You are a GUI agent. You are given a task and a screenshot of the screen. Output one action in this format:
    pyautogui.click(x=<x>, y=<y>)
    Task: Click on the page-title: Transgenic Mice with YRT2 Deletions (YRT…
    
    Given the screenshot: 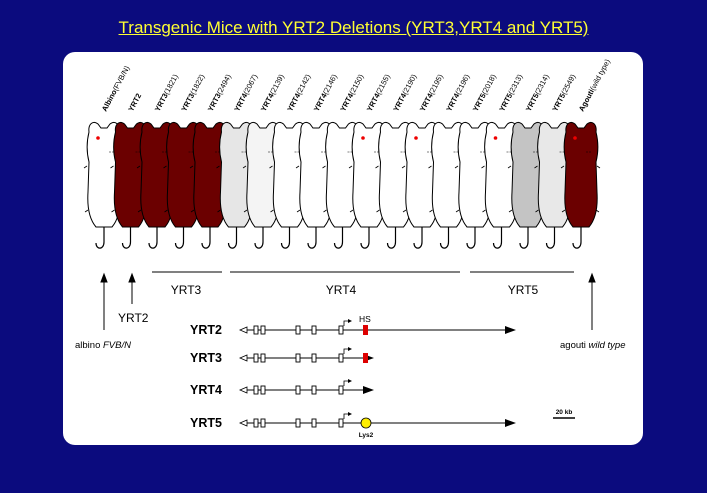 What is the action you would take?
    pyautogui.click(x=353, y=27)
    